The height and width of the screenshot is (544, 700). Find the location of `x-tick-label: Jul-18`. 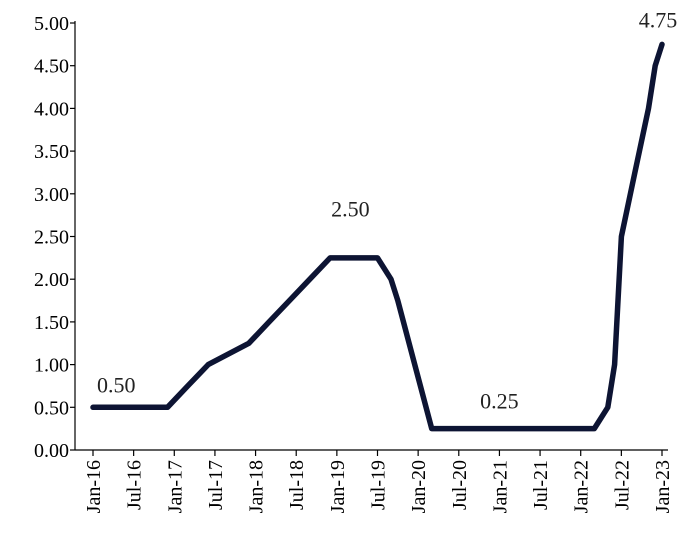

x-tick-label: Jul-18 is located at coordinates (297, 485).